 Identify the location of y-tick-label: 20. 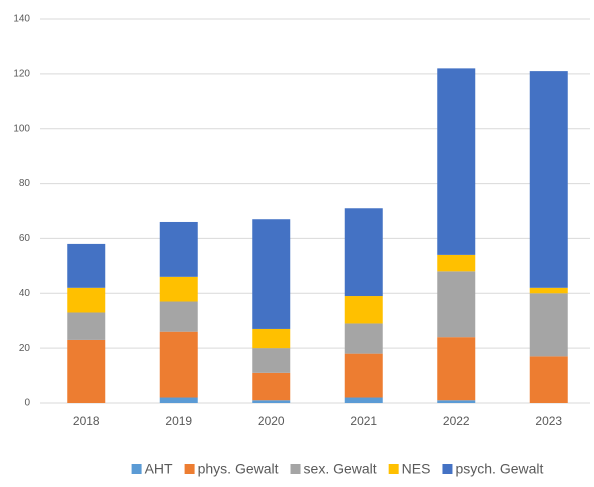
(25, 348).